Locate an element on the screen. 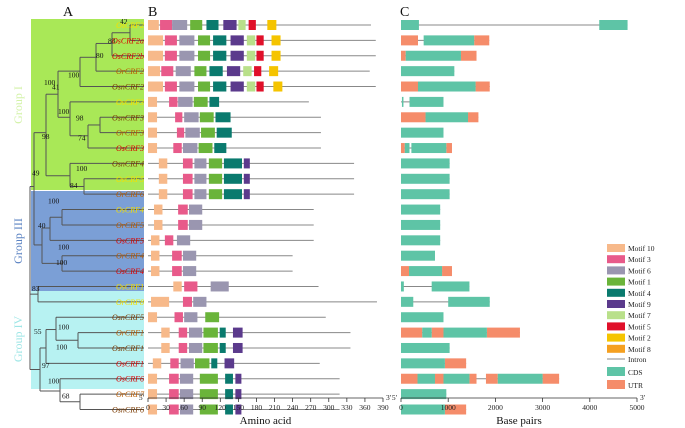  motif-legend-label: Motif 4 is located at coordinates (639, 293).